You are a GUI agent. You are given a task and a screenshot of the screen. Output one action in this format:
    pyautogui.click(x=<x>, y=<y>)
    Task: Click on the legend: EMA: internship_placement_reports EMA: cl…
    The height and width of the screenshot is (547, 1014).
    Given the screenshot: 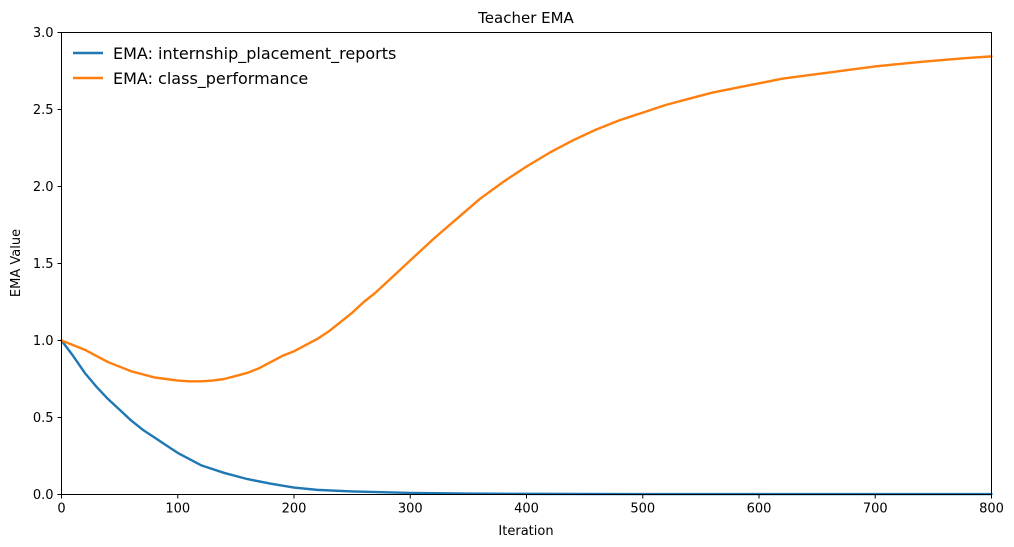 What is the action you would take?
    pyautogui.click(x=234, y=66)
    